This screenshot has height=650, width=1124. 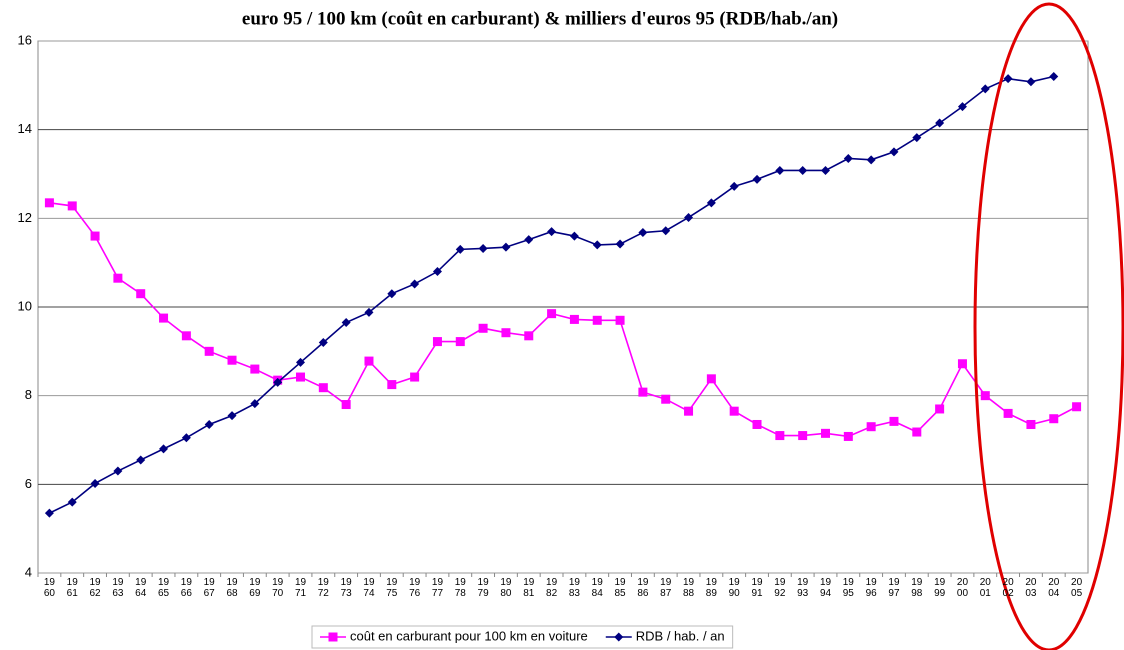 I want to click on x-tick-label: 2002, so click(x=1008, y=588).